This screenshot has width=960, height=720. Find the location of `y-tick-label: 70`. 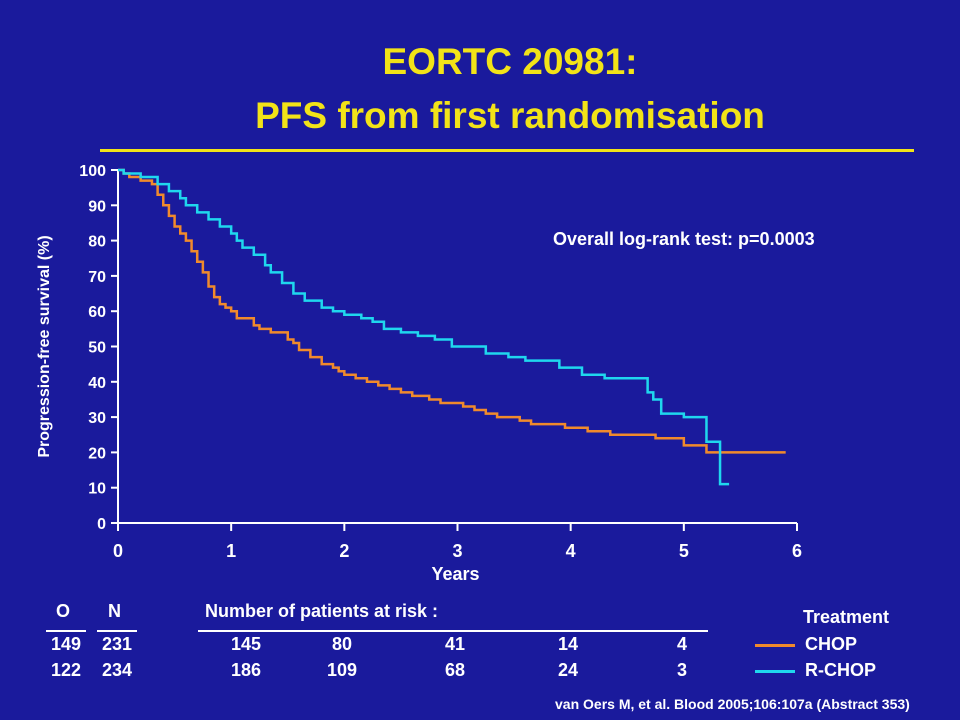

y-tick-label: 70 is located at coordinates (97, 277).